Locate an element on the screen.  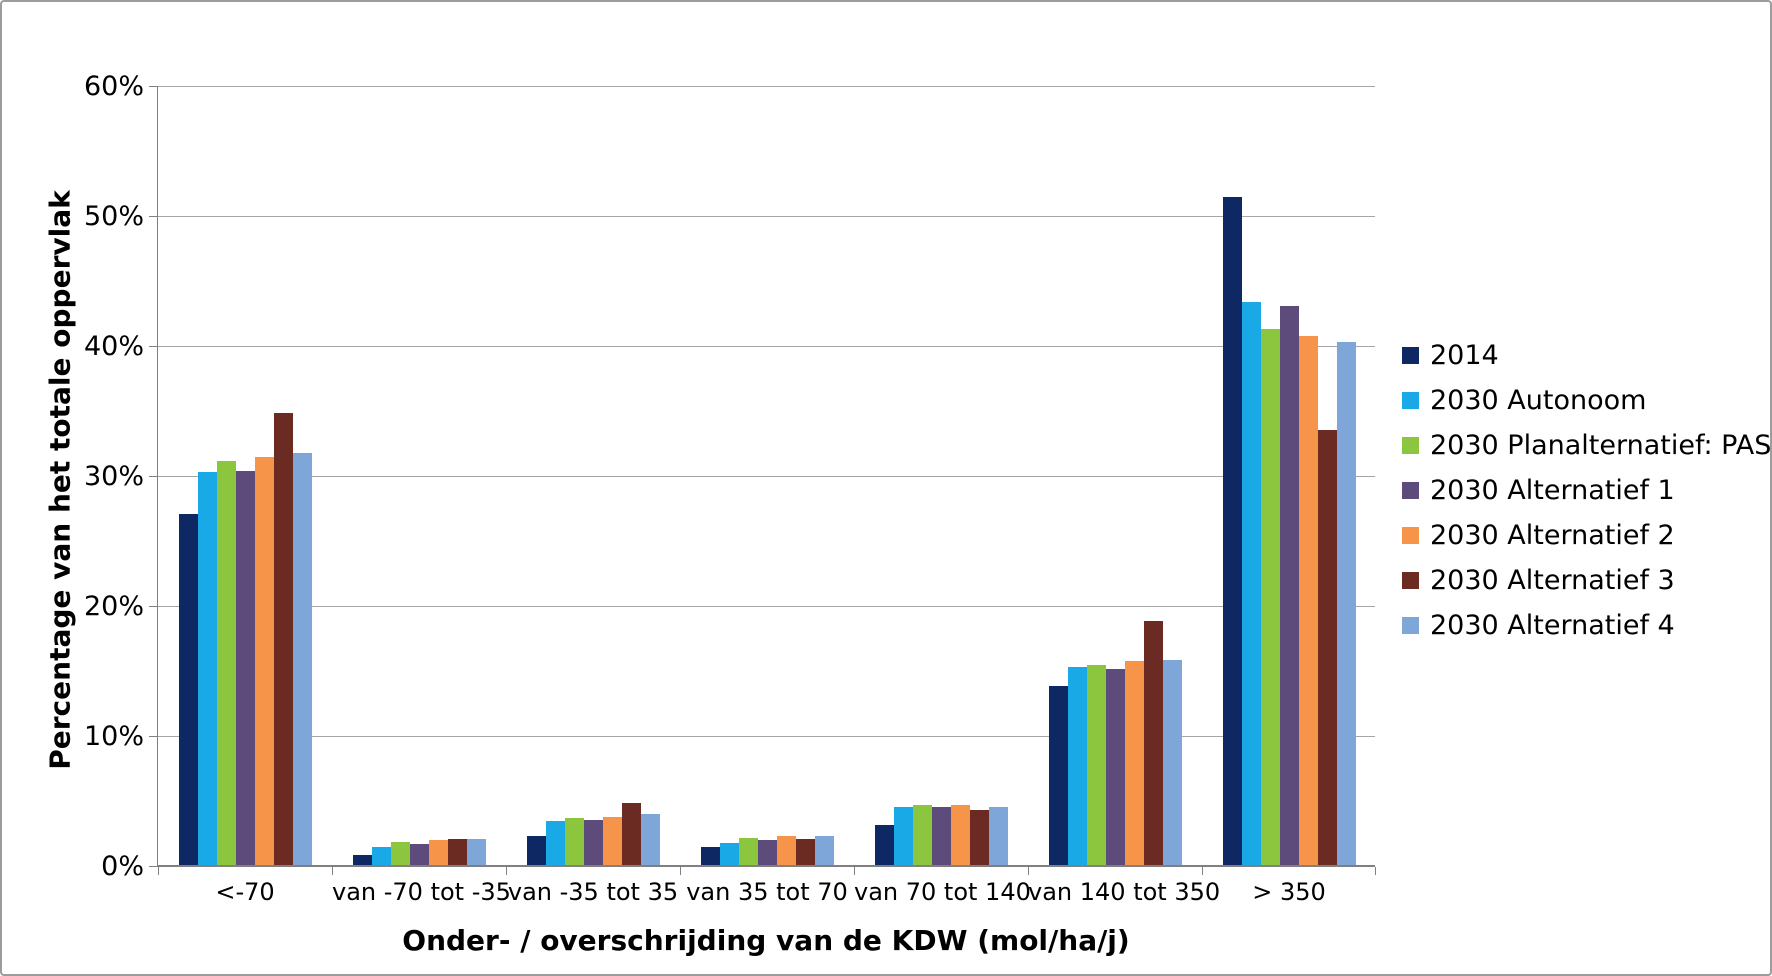
y-tick-label: 0% is located at coordinates (122, 866).